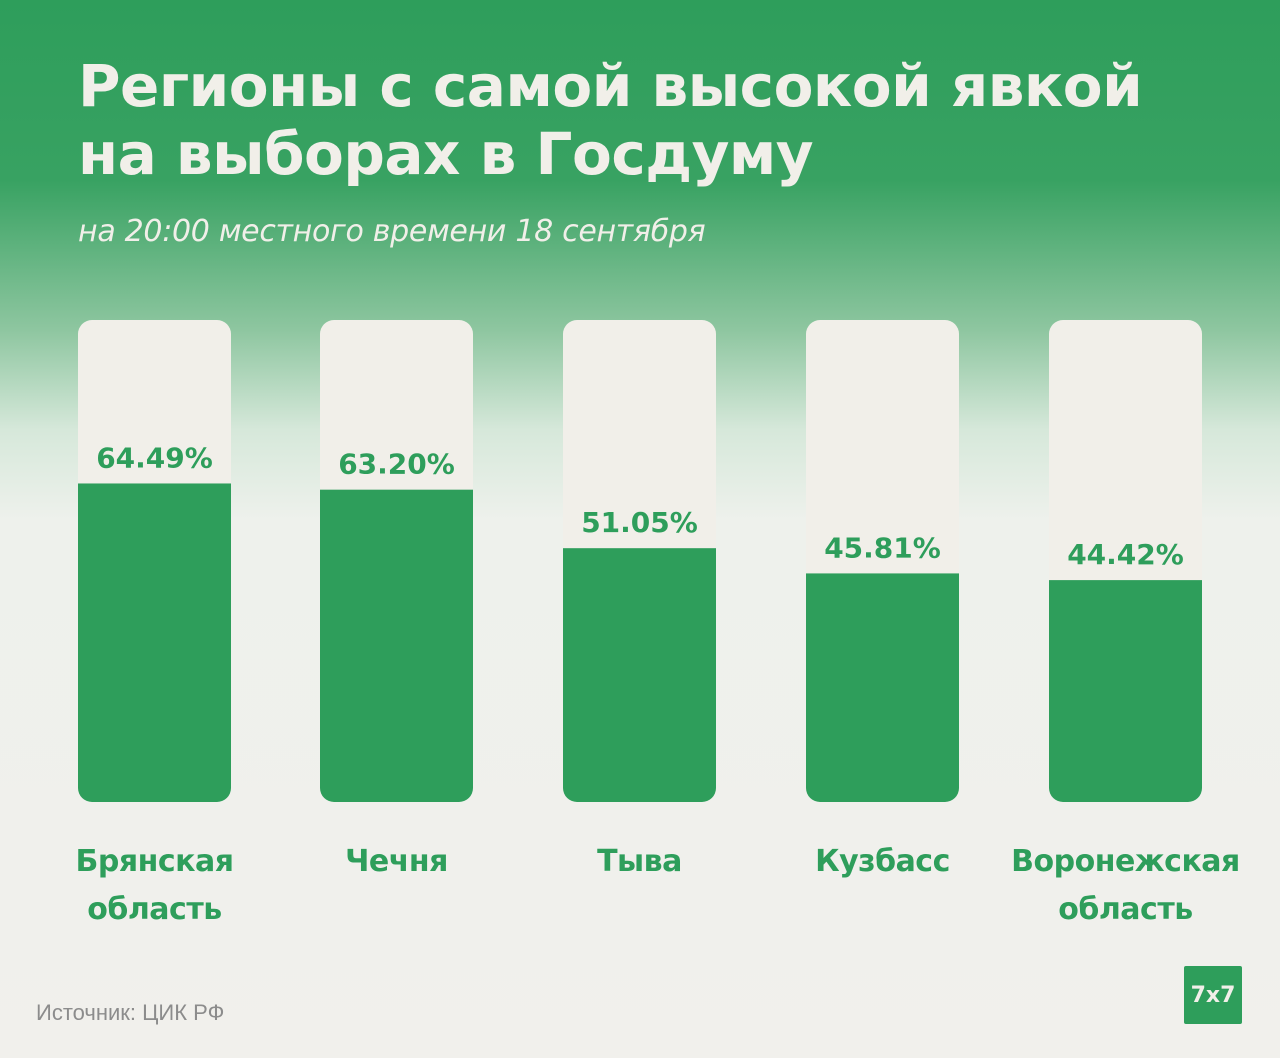  I want to click on category-label-line: Чечня, so click(396, 861).